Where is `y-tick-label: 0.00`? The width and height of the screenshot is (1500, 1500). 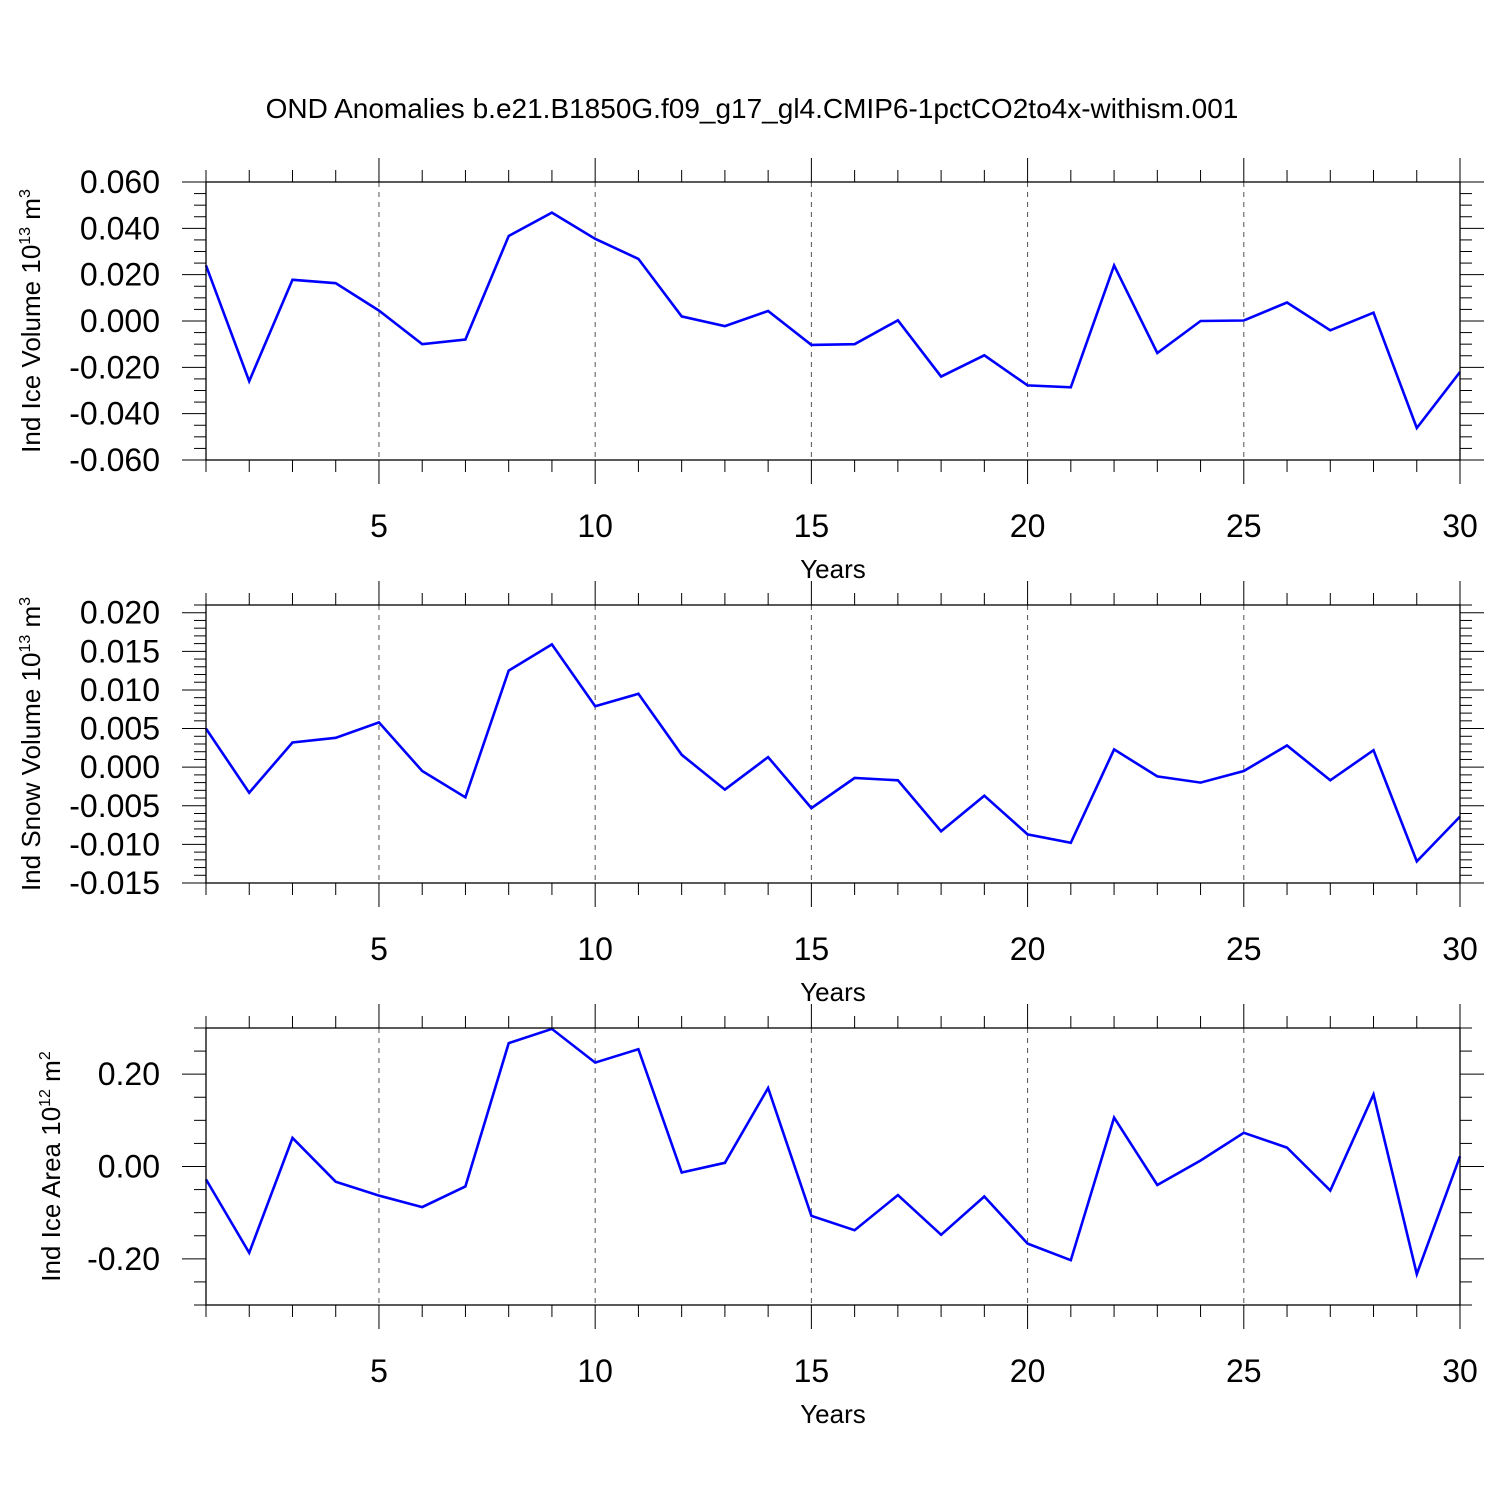 y-tick-label: 0.00 is located at coordinates (129, 1167).